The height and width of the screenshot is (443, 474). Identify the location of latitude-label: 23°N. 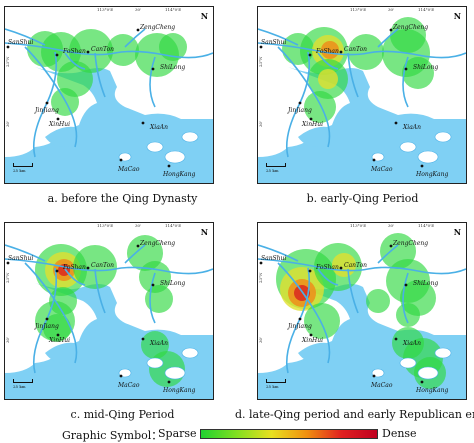
(7, 61).